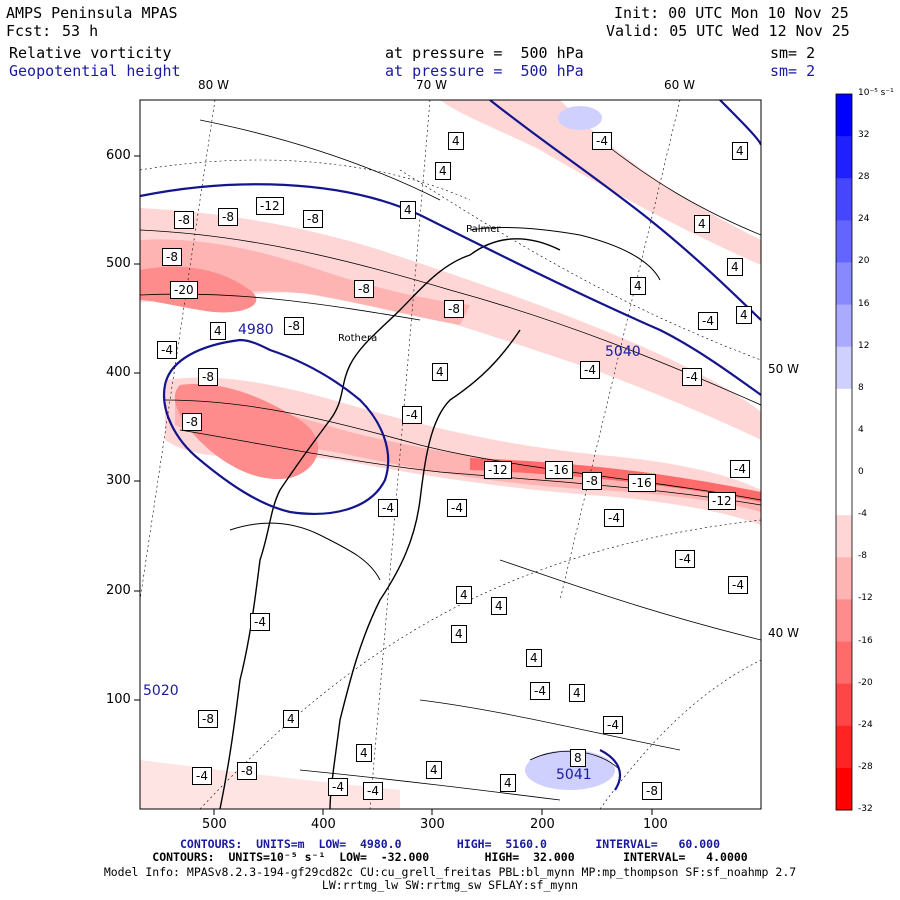 The image size is (900, 900). Describe the element at coordinates (793, 71) in the screenshot. I see `smoothing2: sm= 2` at that location.